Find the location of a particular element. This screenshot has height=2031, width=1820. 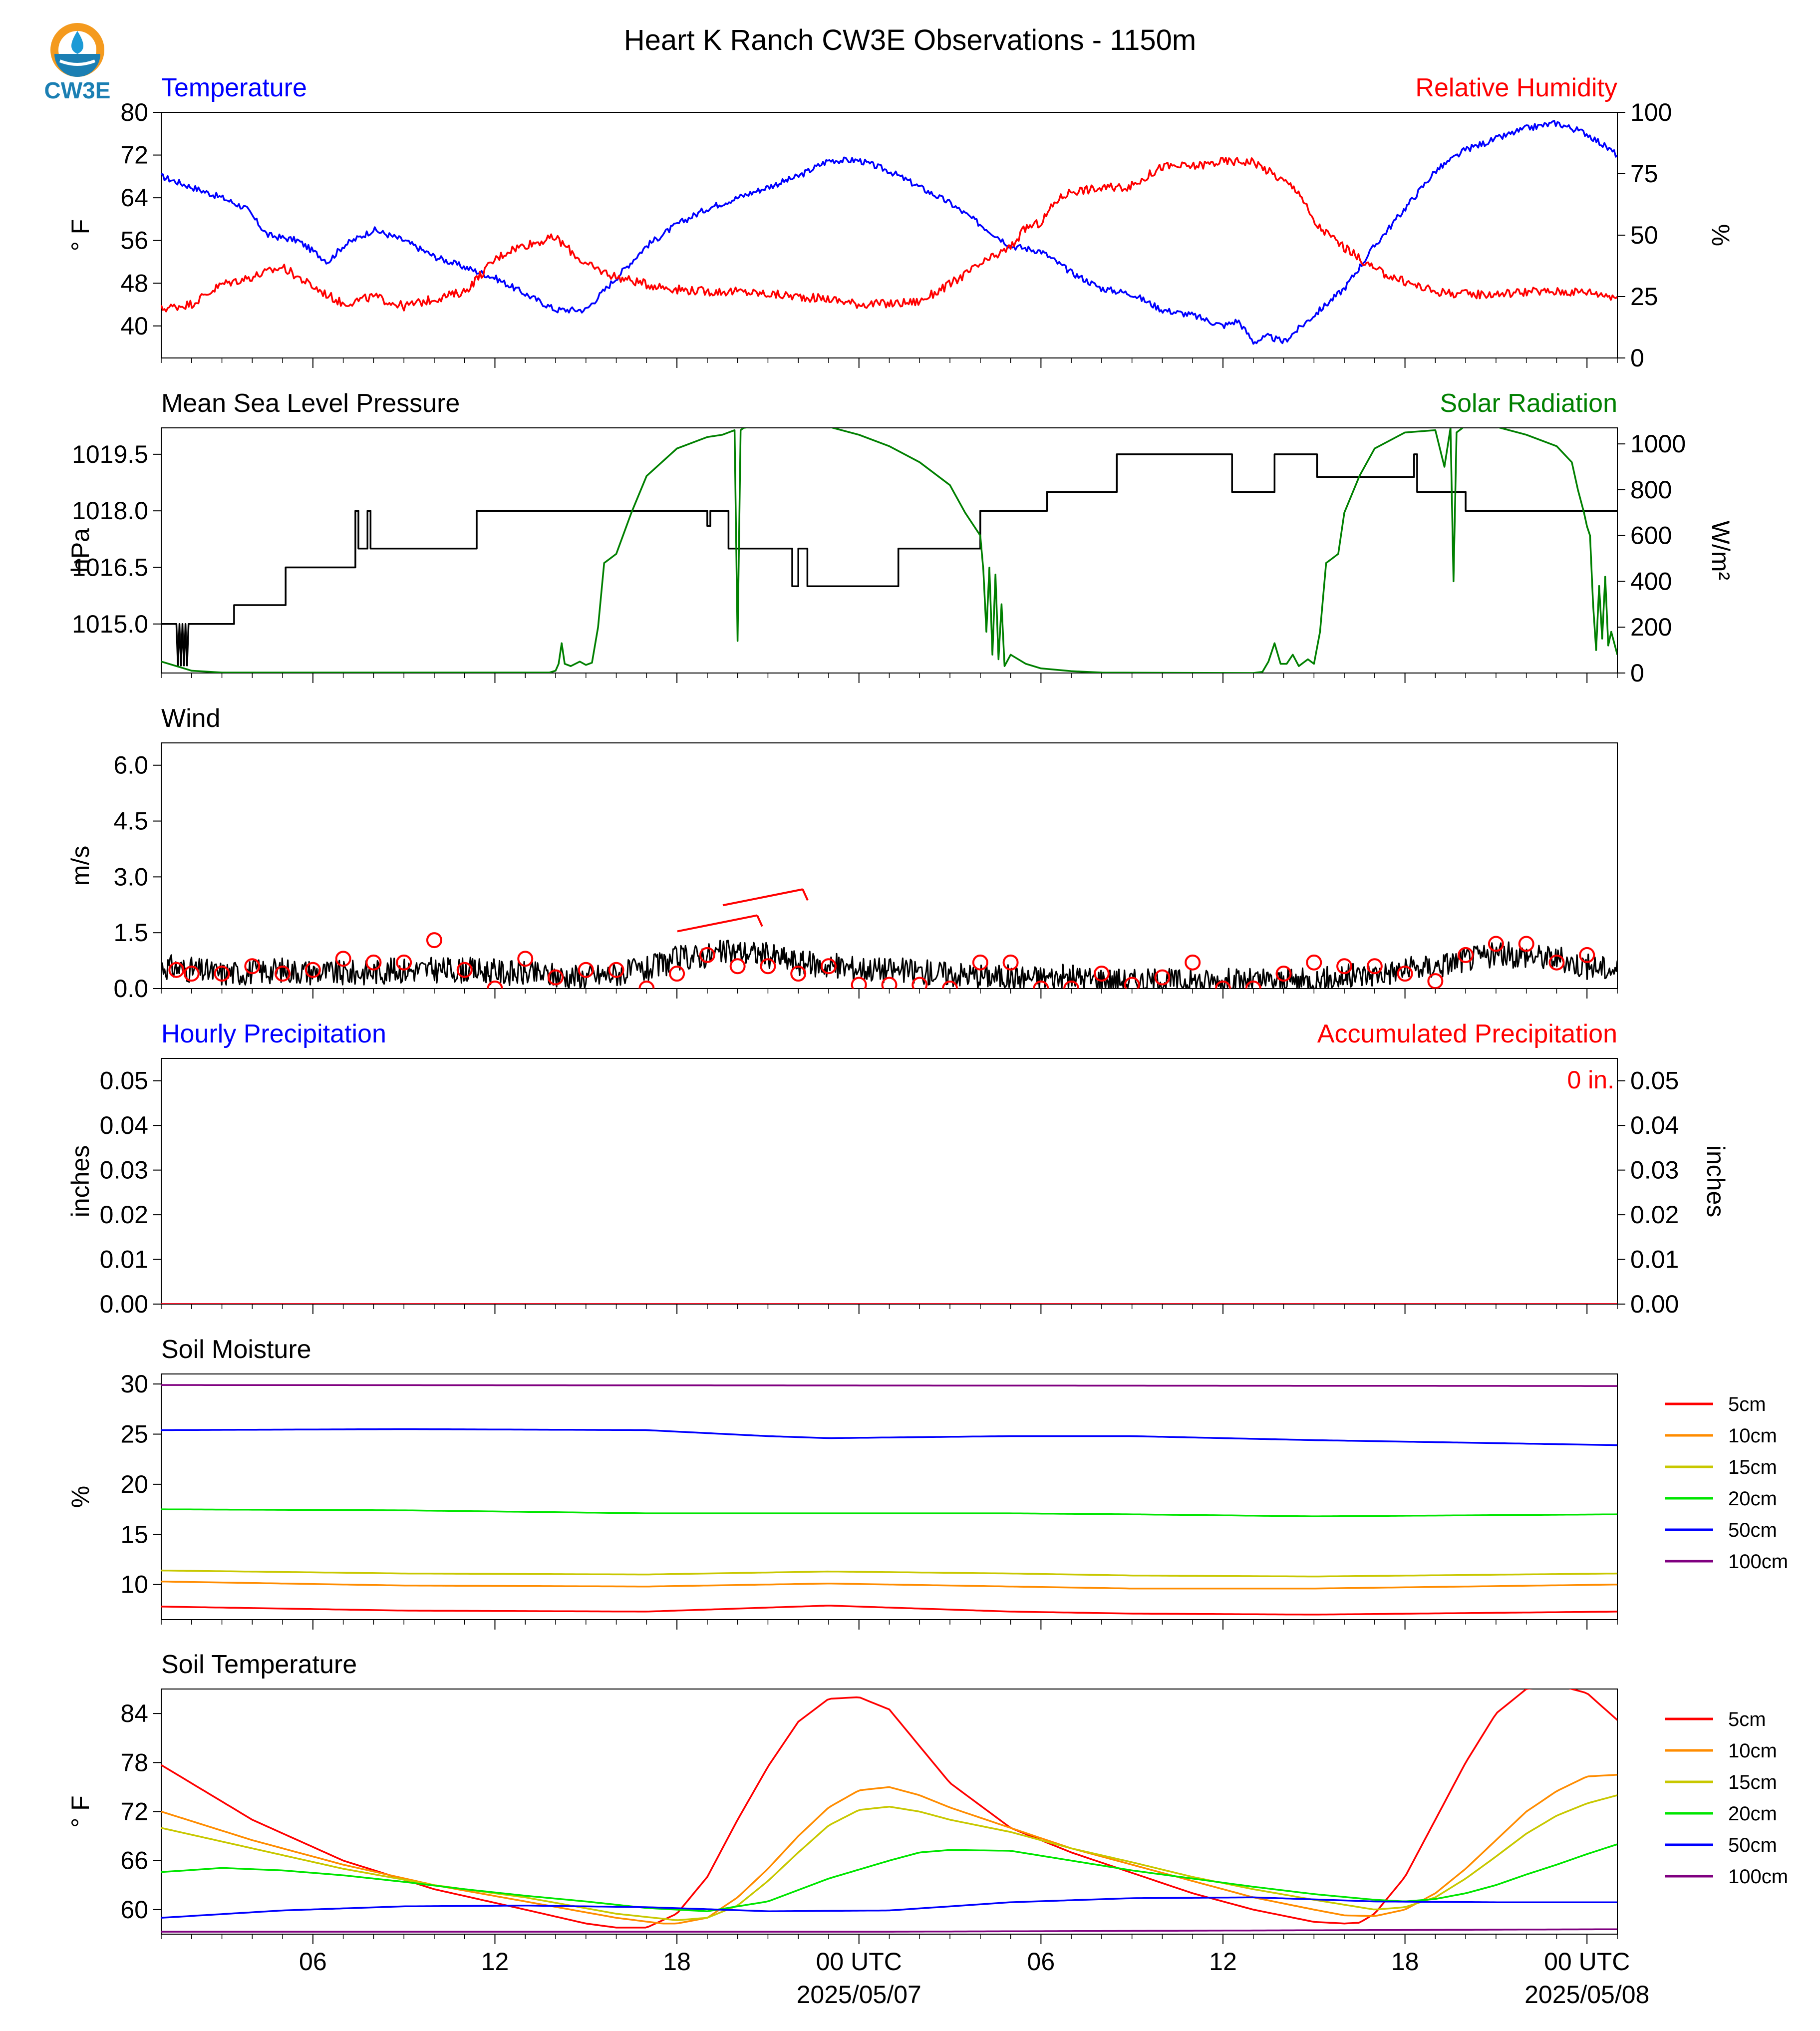

legend-soil-moisture: 5cm 10cm 15cm 20cm 50cm 100cm is located at coordinates (1726, 1483).